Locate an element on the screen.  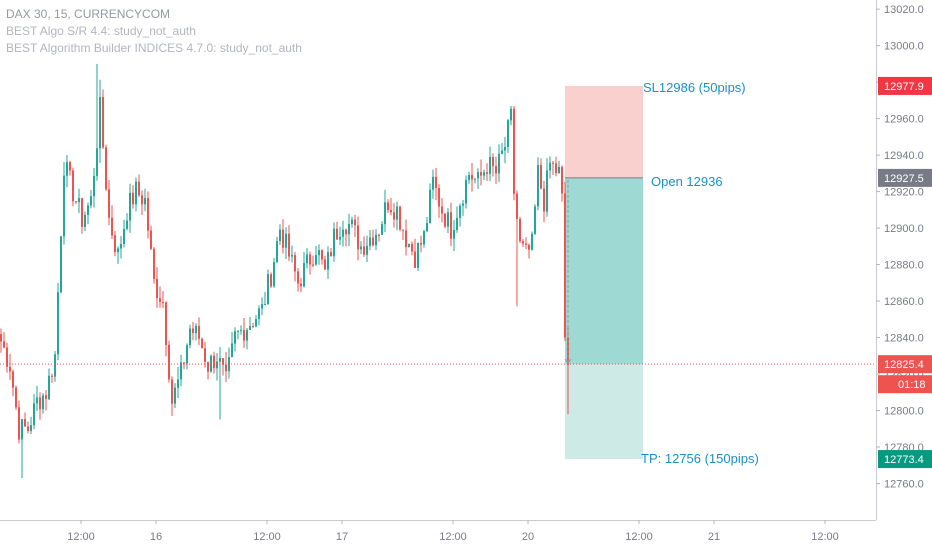
profit-zone-filled is located at coordinates (604, 271).